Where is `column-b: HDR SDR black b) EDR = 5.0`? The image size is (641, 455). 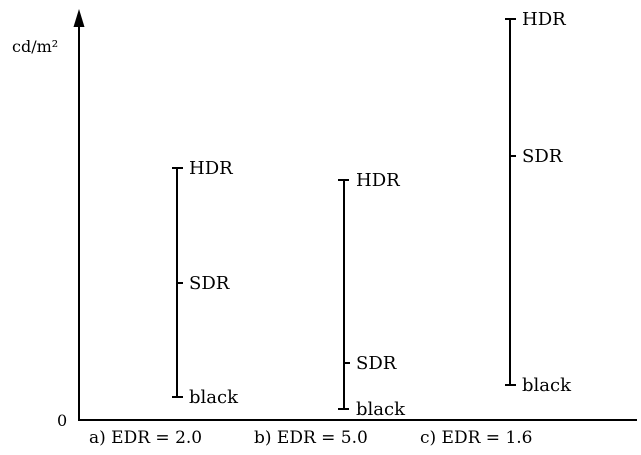 column-b: HDR SDR black b) EDR = 5.0 is located at coordinates (330, 309).